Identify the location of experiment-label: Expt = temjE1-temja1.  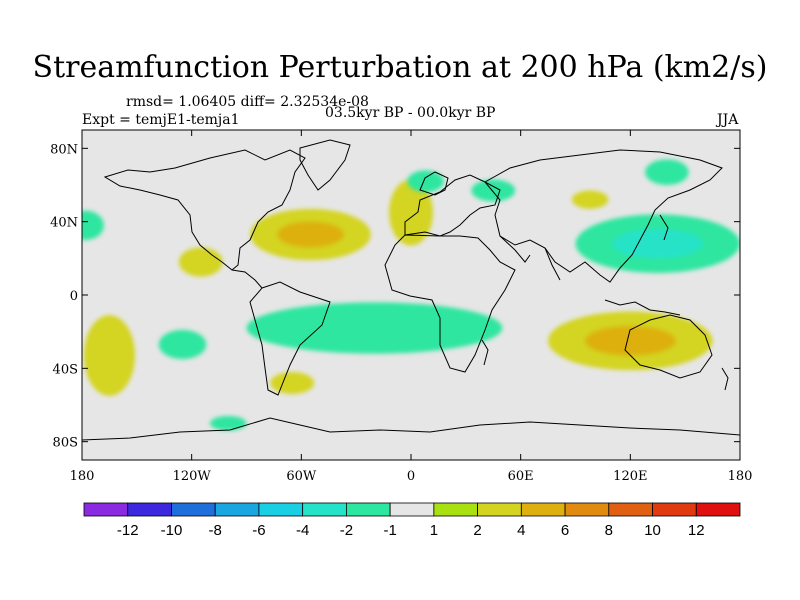
(161, 120).